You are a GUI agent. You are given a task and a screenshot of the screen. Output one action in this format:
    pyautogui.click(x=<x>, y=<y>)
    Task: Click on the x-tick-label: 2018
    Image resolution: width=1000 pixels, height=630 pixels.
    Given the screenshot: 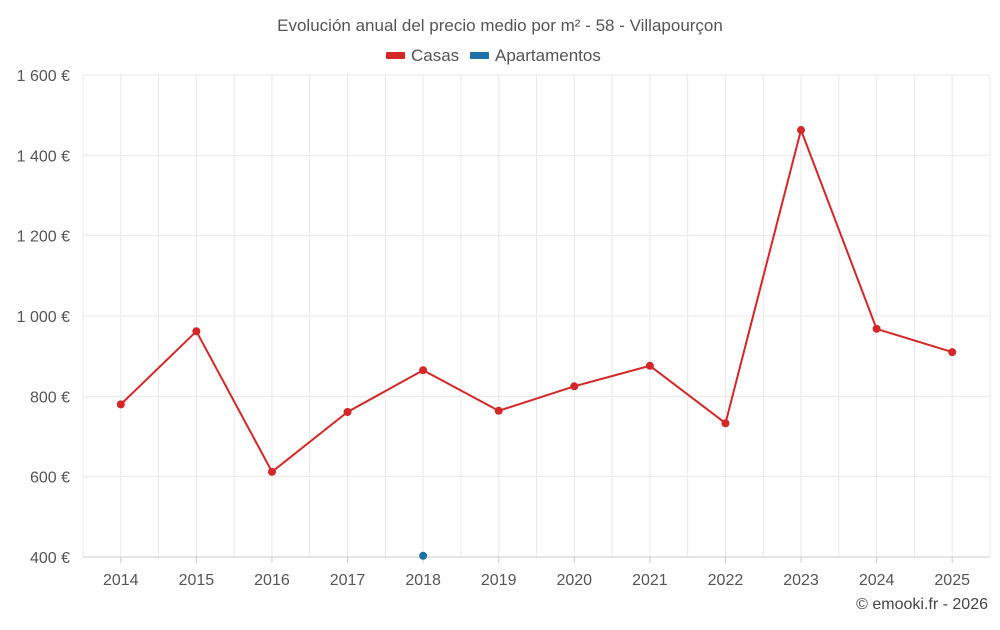 What is the action you would take?
    pyautogui.click(x=423, y=580)
    